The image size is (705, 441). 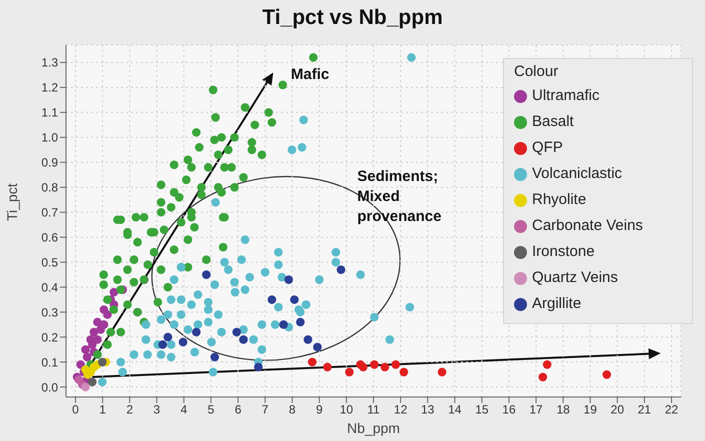 What do you see at coordinates (49, 137) in the screenshot?
I see `y-tick-label: 1.0` at bounding box center [49, 137].